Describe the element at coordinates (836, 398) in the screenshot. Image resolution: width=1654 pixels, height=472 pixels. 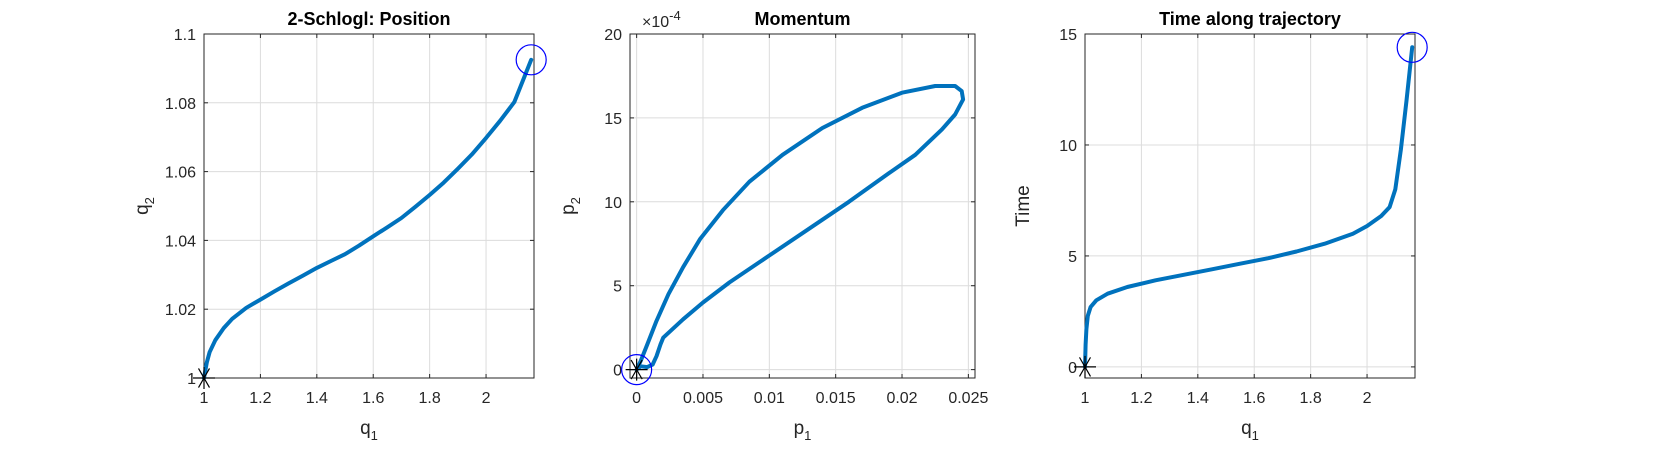
I see `x-tick-label: 0.015` at that location.